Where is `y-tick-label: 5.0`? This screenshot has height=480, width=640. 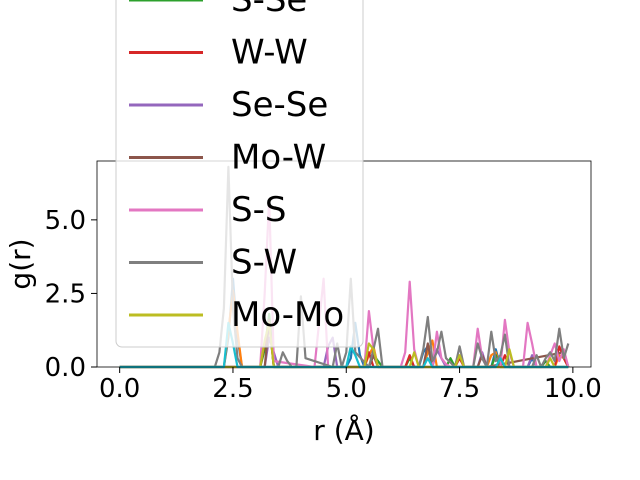
y-tick-label: 5.0 is located at coordinates (65, 221).